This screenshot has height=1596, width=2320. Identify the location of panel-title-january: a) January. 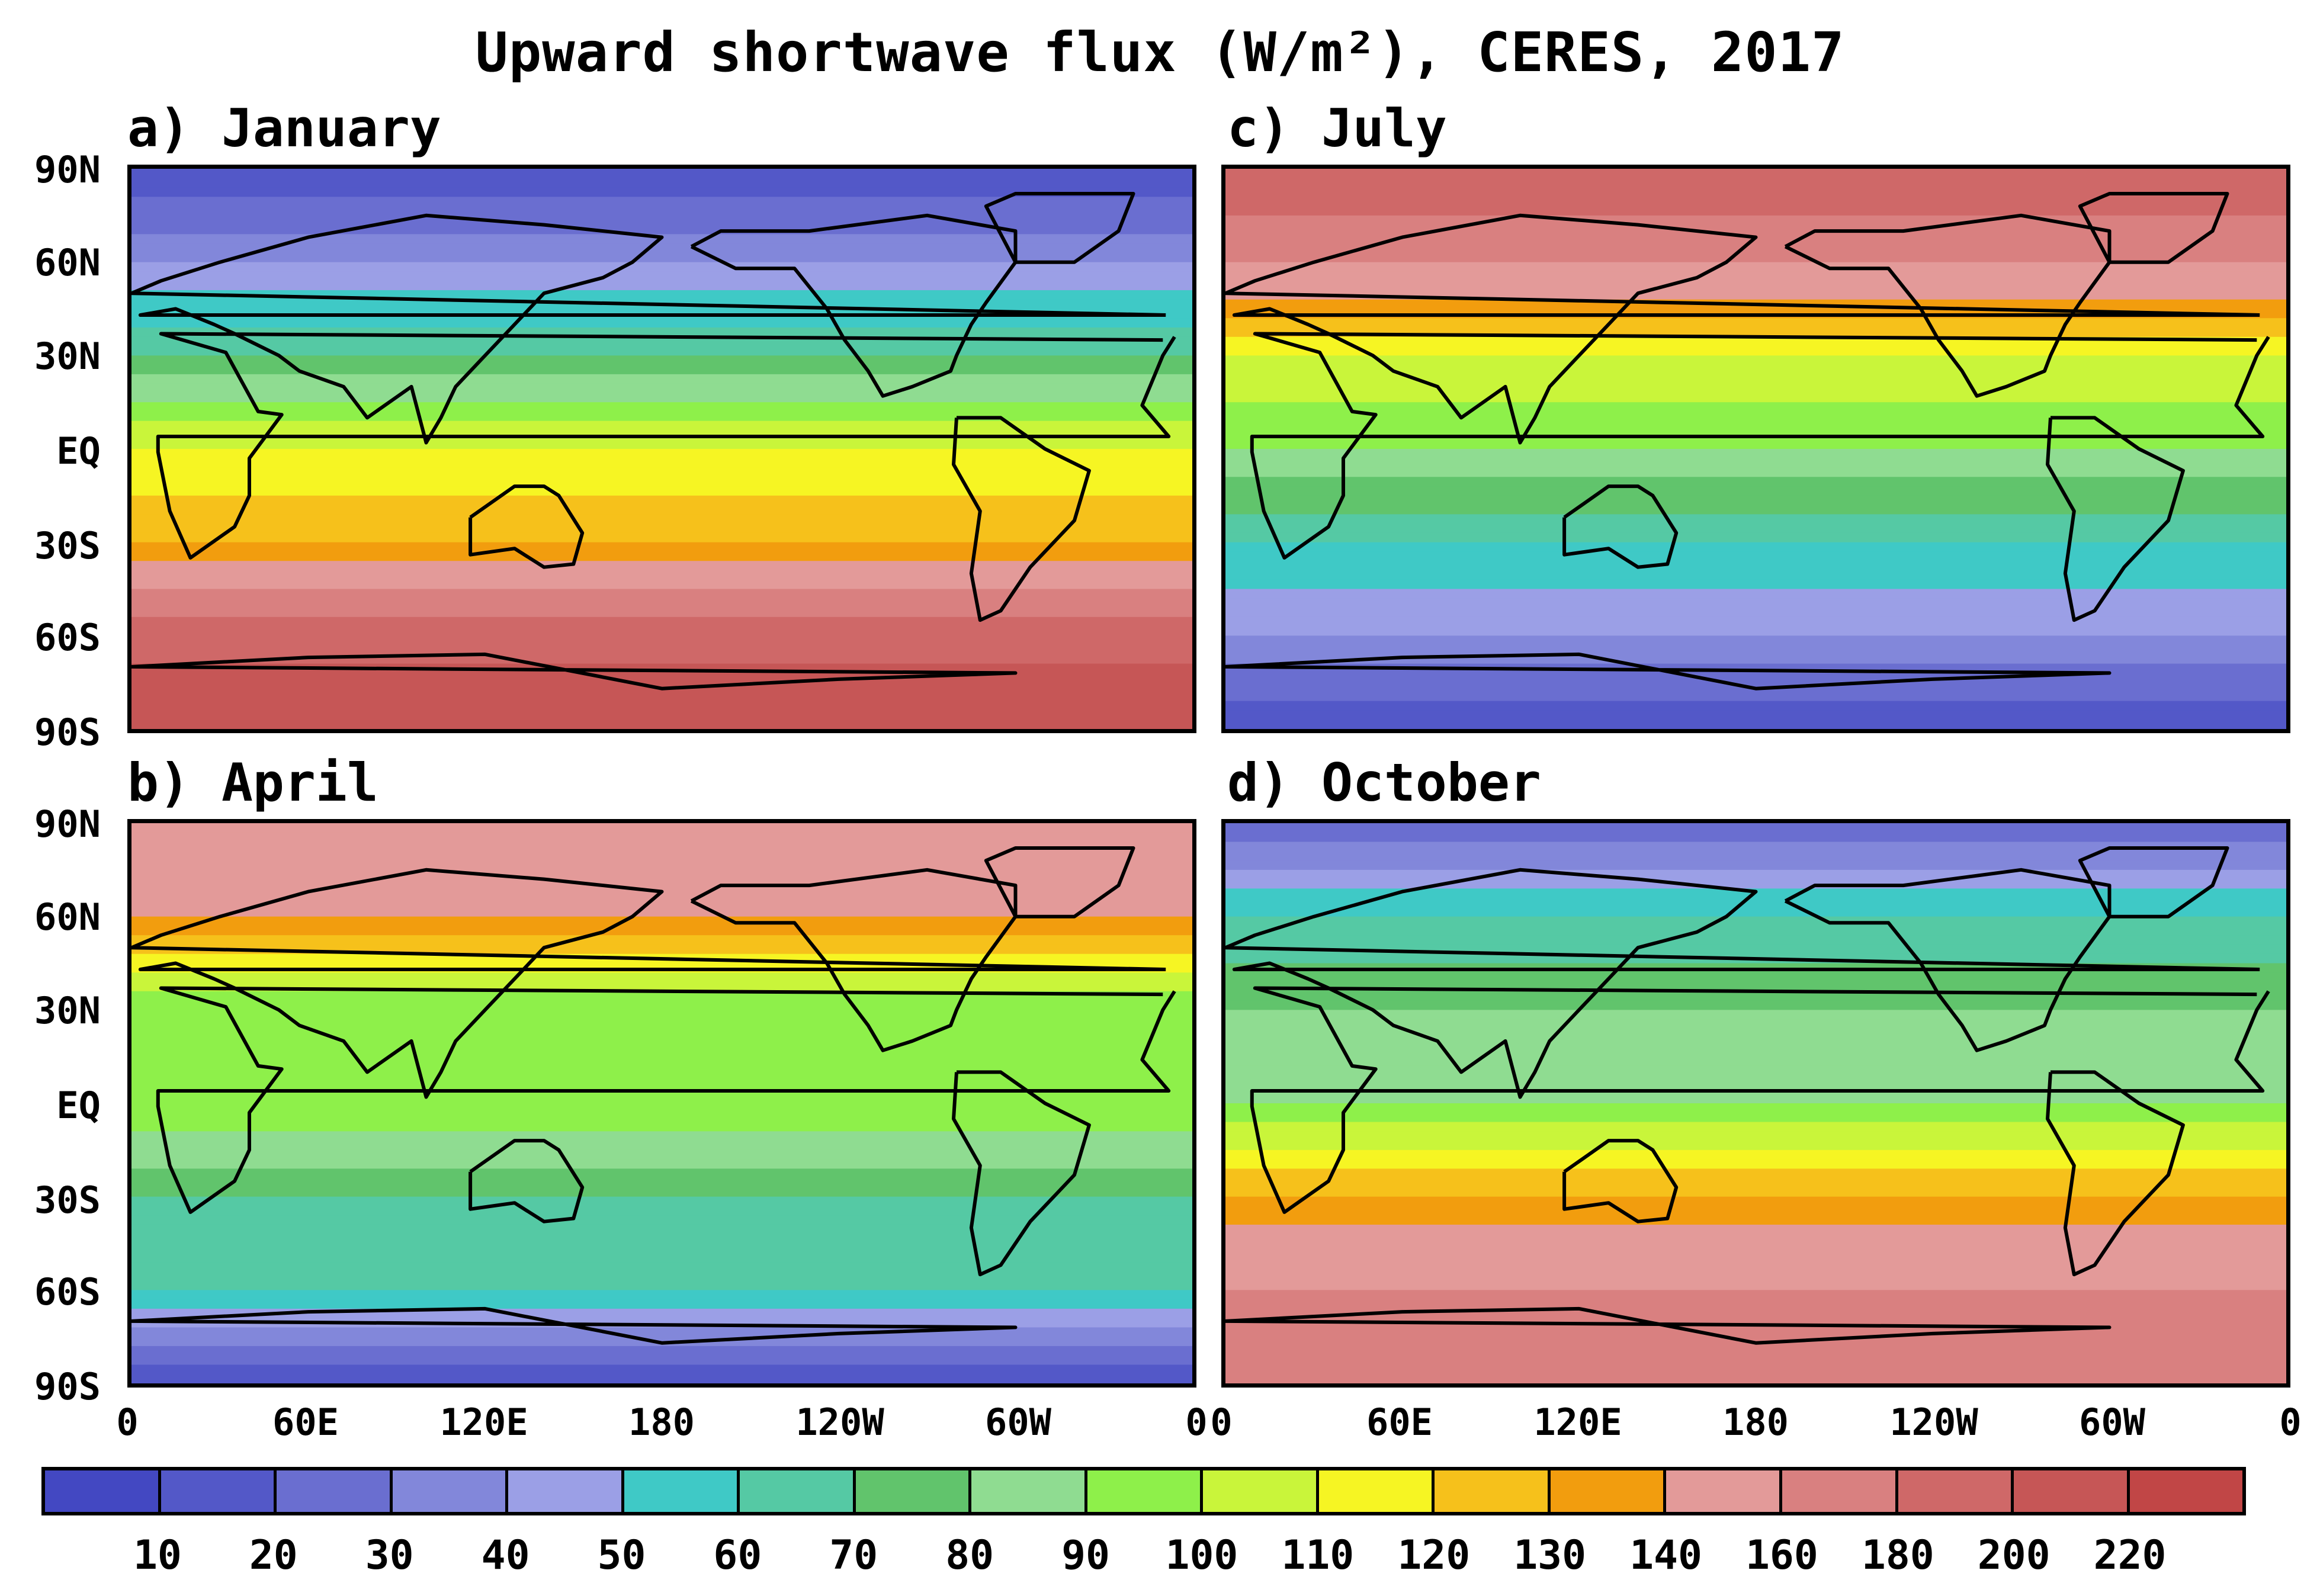
(284, 128).